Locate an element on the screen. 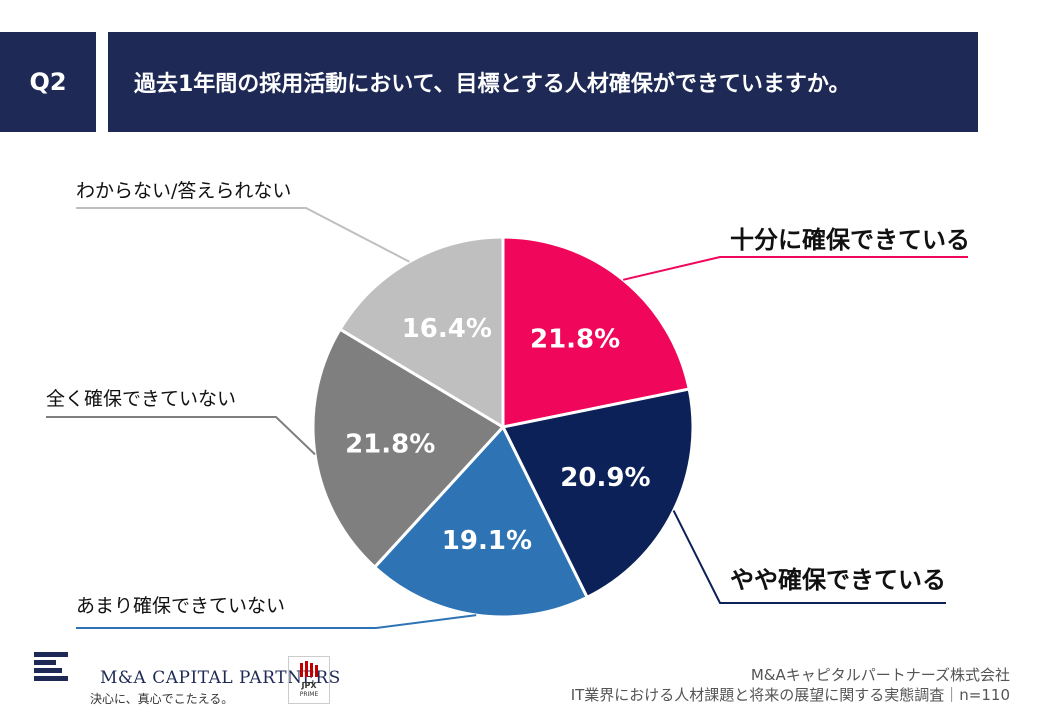  logo-tagline: 決心に、真心でこたえる。 is located at coordinates (162, 699).